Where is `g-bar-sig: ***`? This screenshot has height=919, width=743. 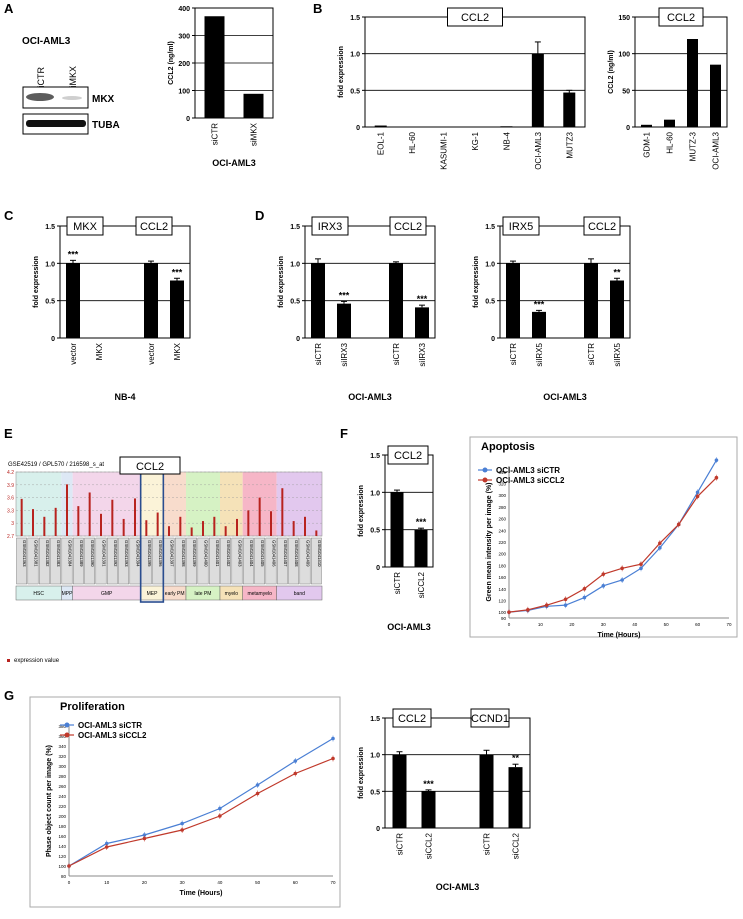 g-bar-sig: *** is located at coordinates (428, 784).